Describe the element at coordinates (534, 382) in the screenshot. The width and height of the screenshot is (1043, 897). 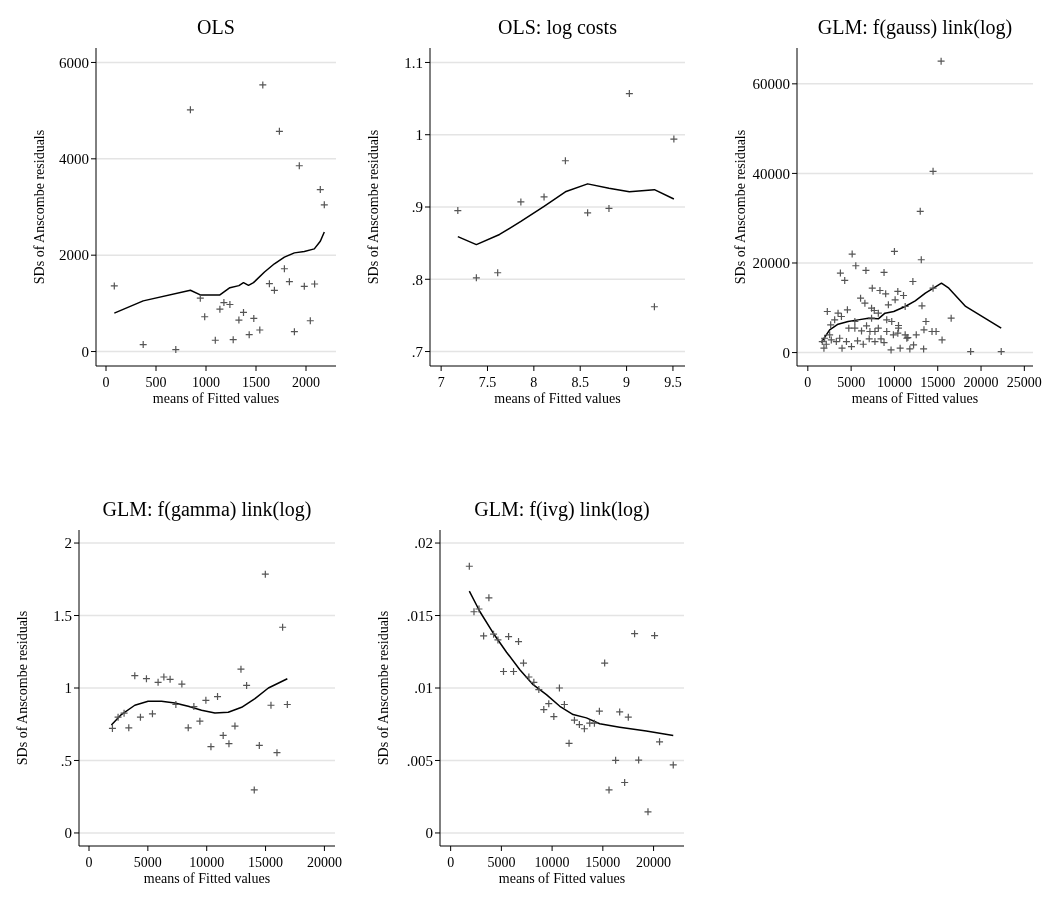
I see `x-tick-label: 8` at that location.